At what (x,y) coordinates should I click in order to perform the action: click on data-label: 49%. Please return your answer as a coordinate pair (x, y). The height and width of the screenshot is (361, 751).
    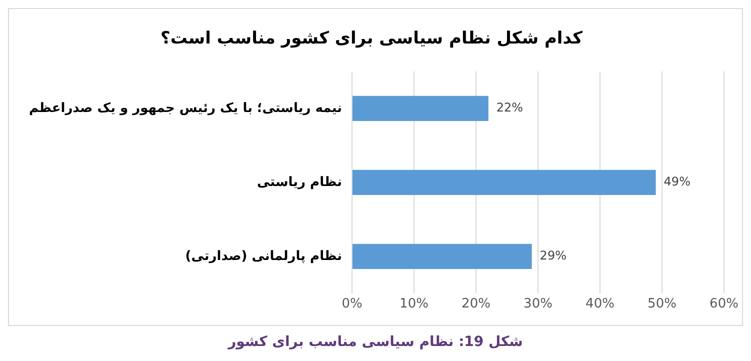
    Looking at the image, I should click on (677, 181).